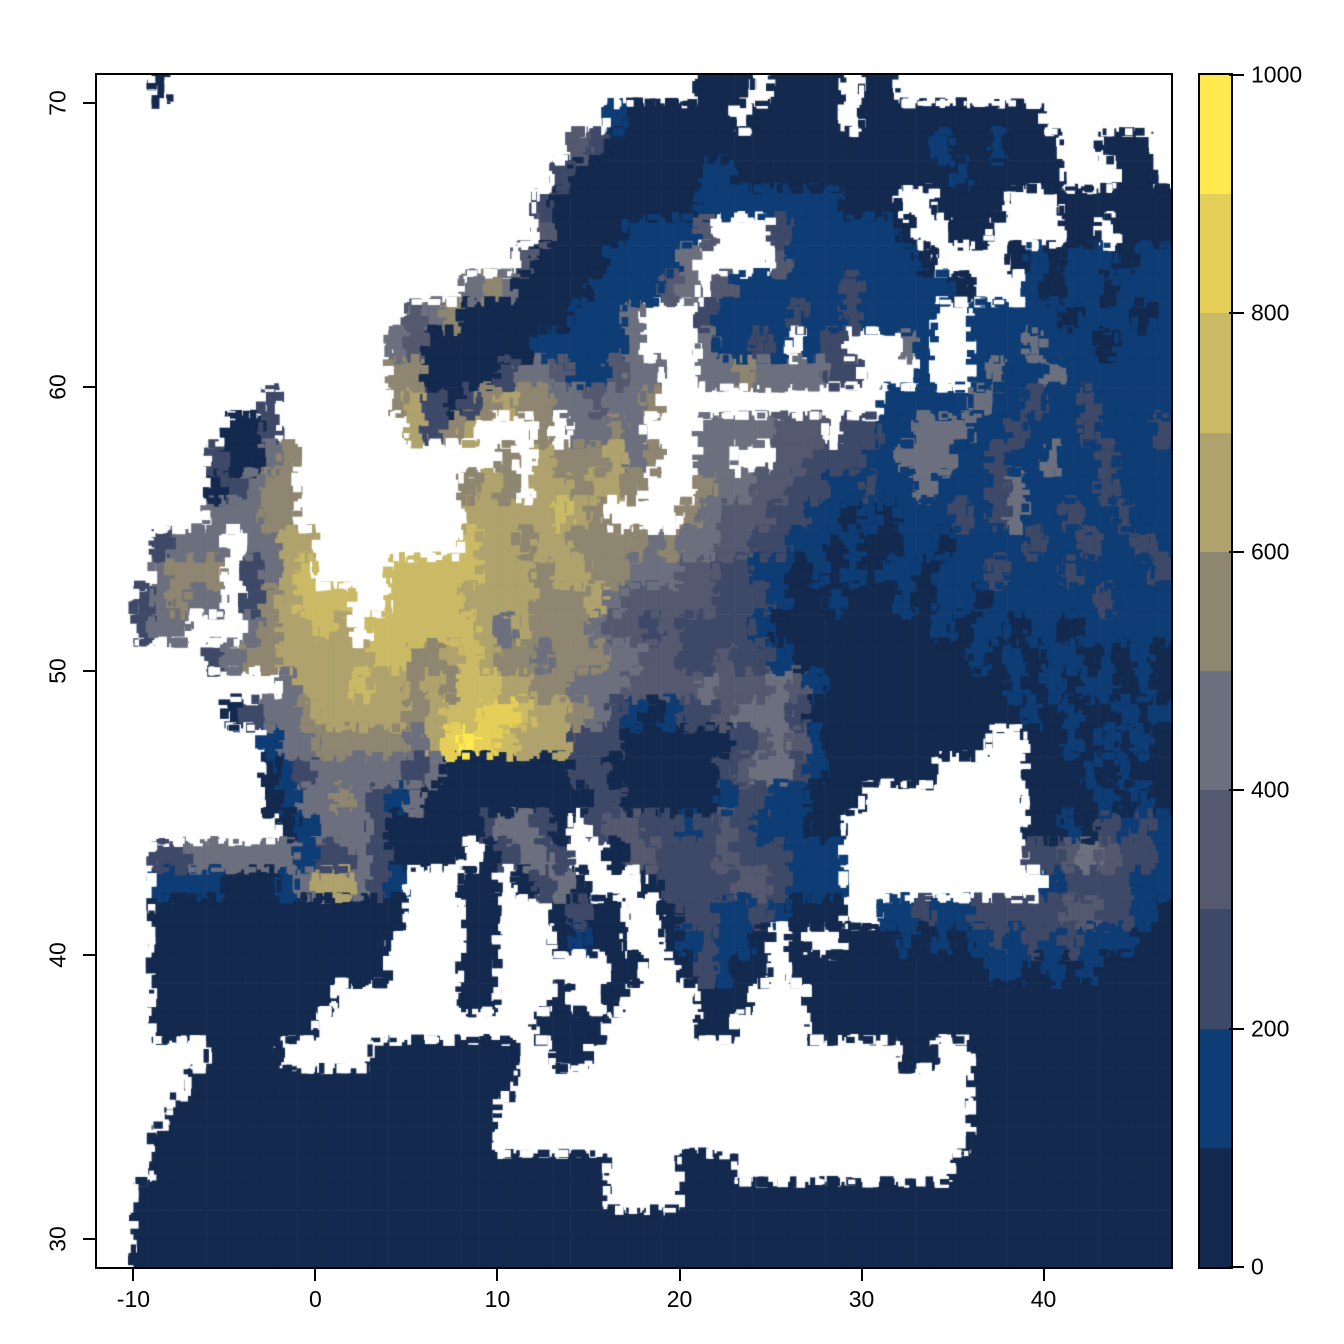 Image resolution: width=1344 pixels, height=1344 pixels. Describe the element at coordinates (57, 955) in the screenshot. I see `y-axis-tick-label: 40` at that location.